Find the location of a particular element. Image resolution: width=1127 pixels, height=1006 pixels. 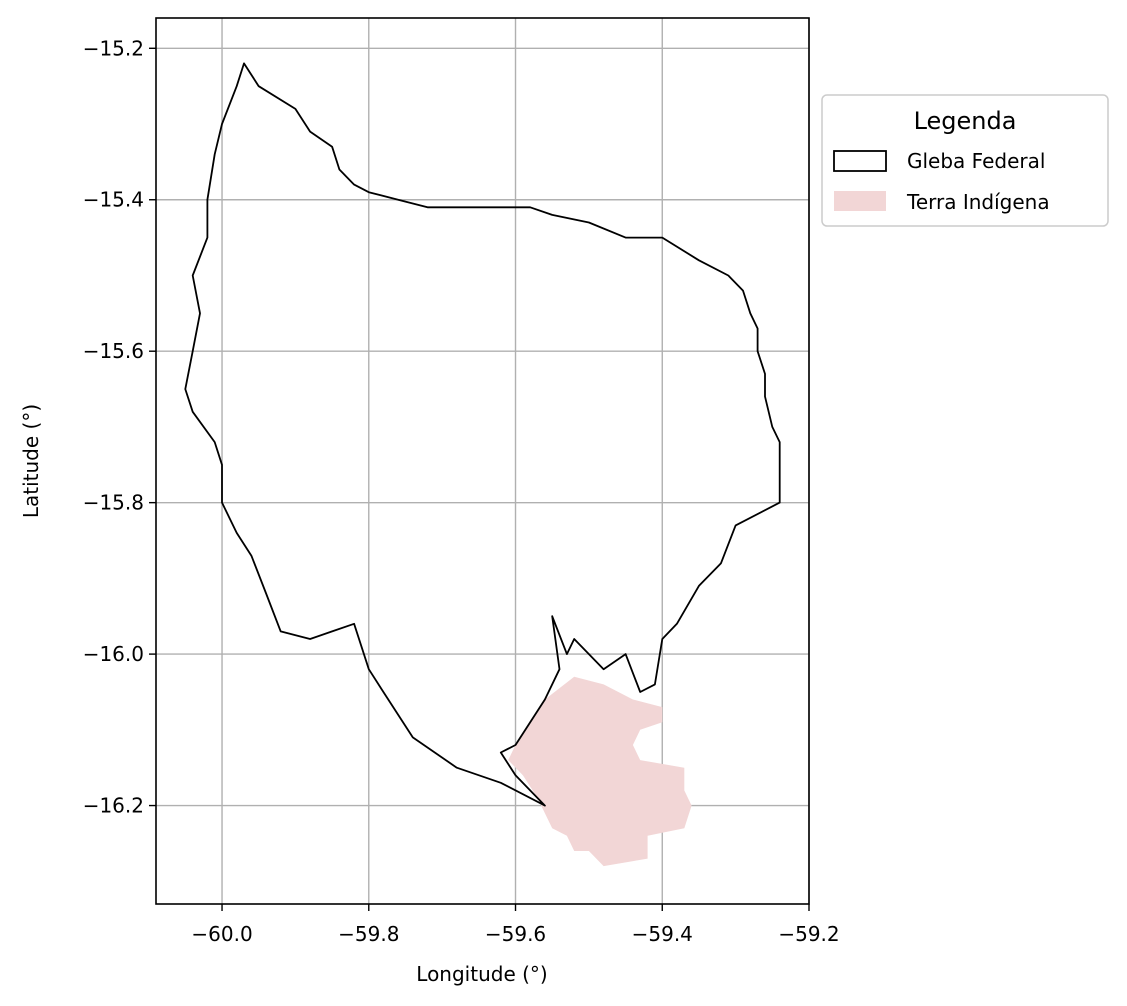

y-tick-label: −16.0 is located at coordinates (113, 654).